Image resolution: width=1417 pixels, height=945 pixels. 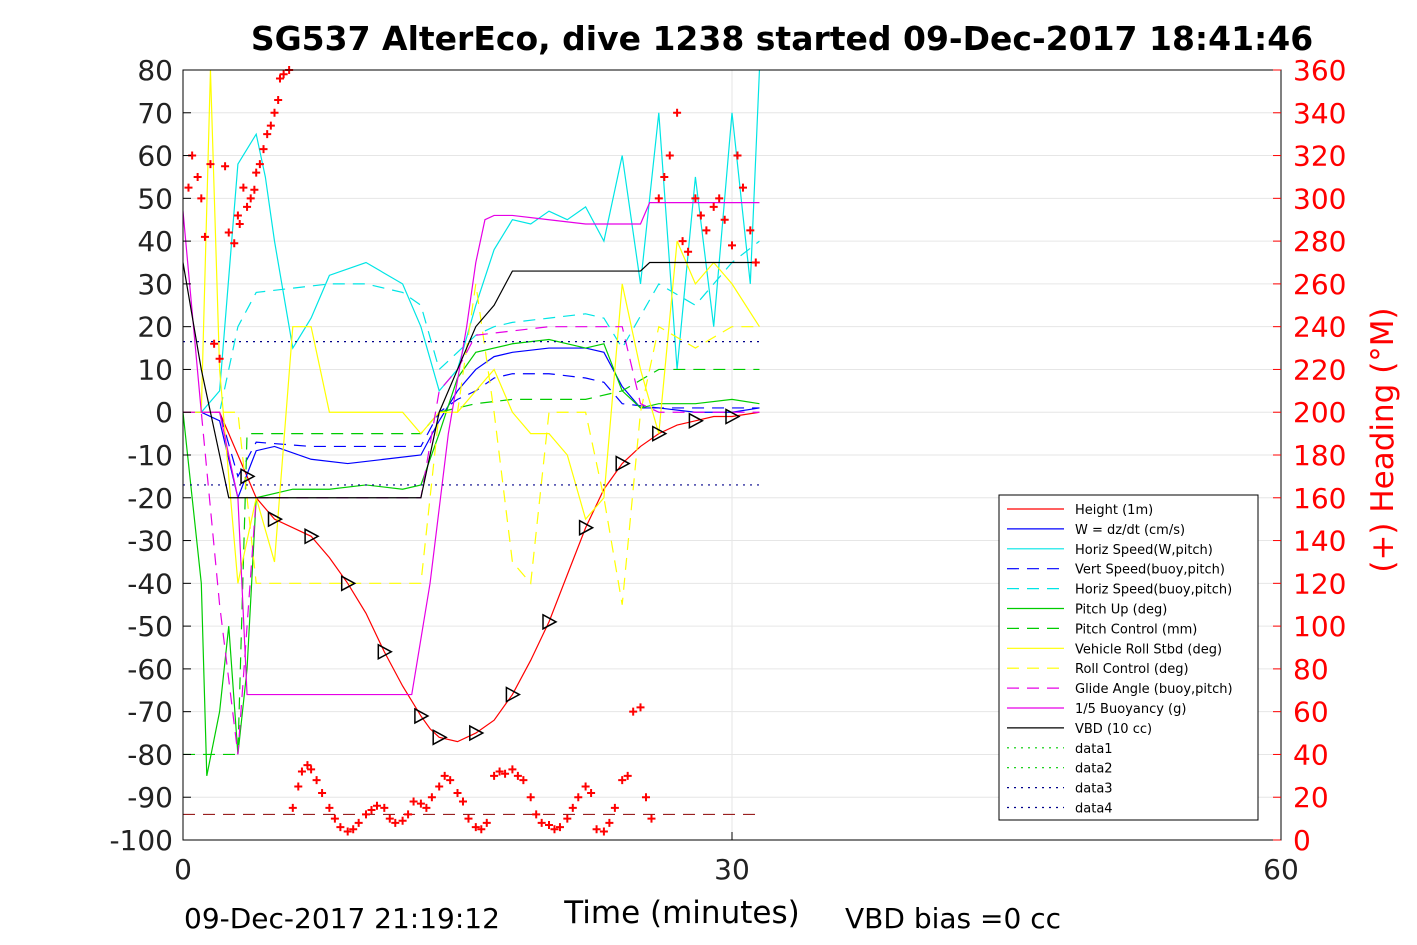 What do you see at coordinates (183, 869) in the screenshot?
I see `x-tick-label: 0` at bounding box center [183, 869].